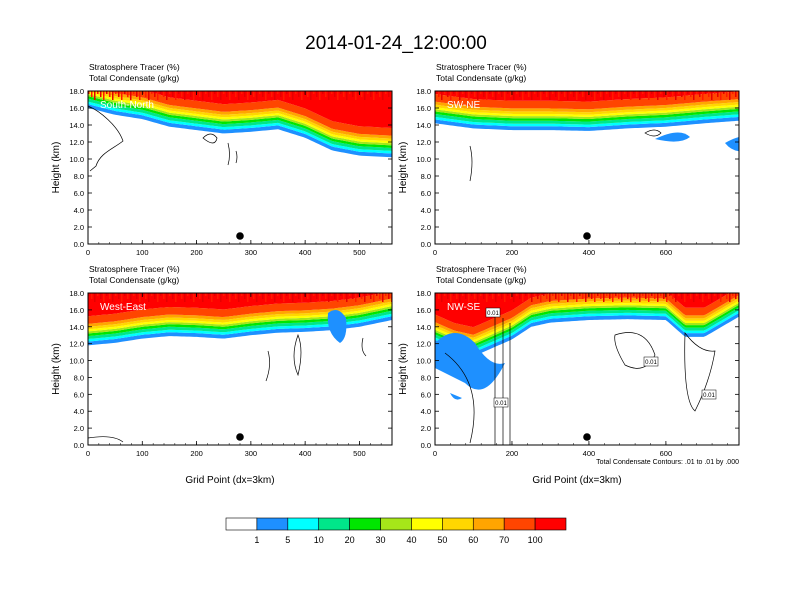  What do you see at coordinates (396, 43) in the screenshot?
I see `figure-title: 2014-01-24_12:00:00` at bounding box center [396, 43].